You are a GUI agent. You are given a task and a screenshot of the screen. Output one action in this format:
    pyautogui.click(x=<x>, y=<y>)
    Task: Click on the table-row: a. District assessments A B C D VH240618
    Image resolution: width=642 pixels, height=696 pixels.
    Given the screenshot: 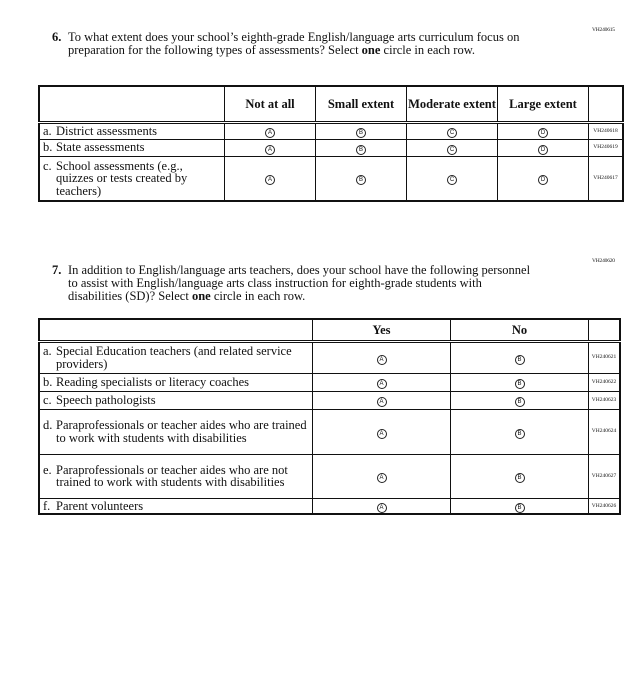 What is the action you would take?
    pyautogui.click(x=331, y=130)
    